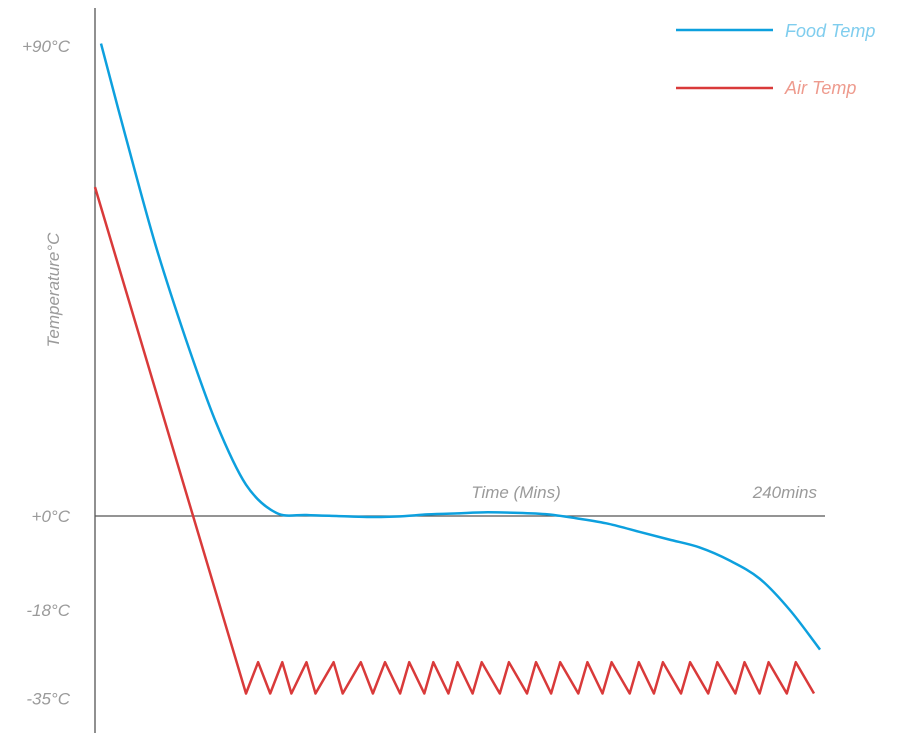 The height and width of the screenshot is (735, 906). What do you see at coordinates (516, 492) in the screenshot?
I see `x-axis-title: Time (Mins)` at bounding box center [516, 492].